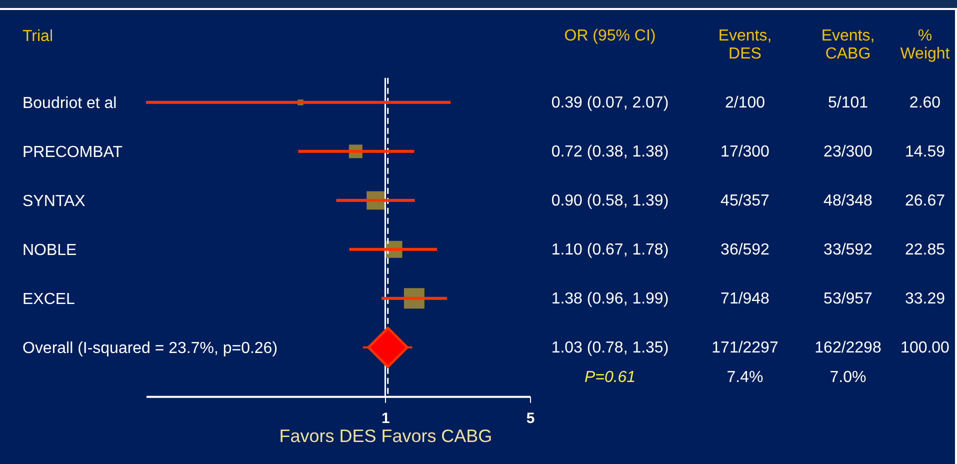  I want to click on text: 71/948, so click(745, 299).